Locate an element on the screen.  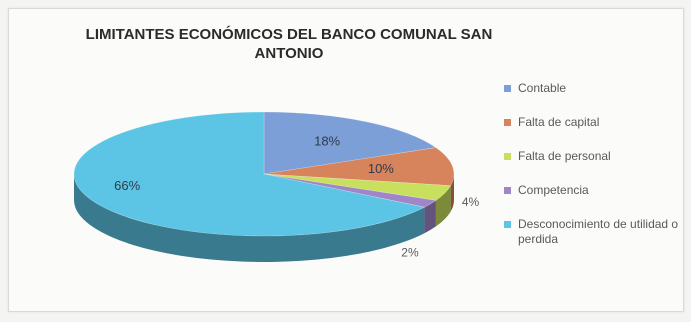
pie-slice-falta-de-personal is located at coordinates (357, 187).